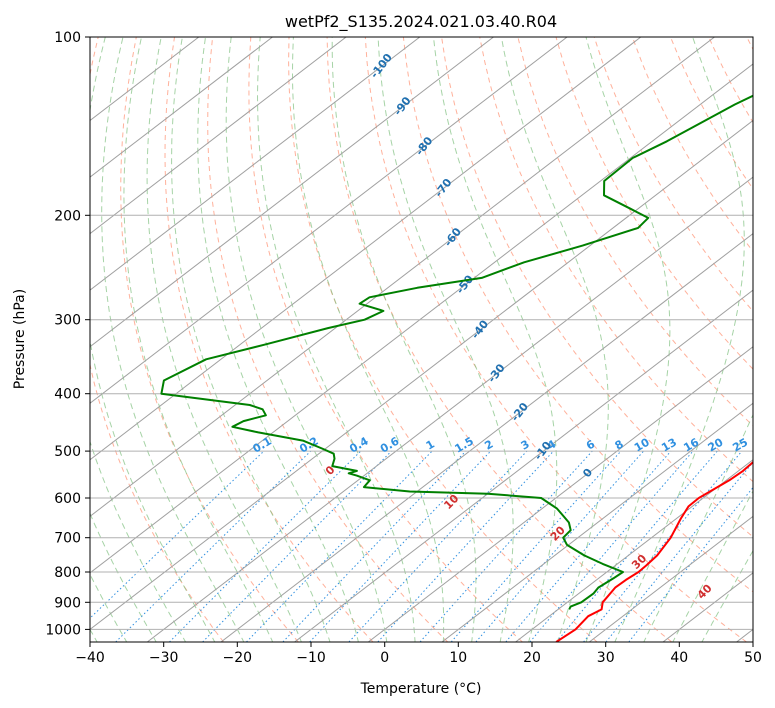 Image resolution: width=775 pixels, height=708 pixels. Describe the element at coordinates (421, 22) in the screenshot. I see `chart-title: wetPf2_S135.2024.021.03.40.R04` at that location.